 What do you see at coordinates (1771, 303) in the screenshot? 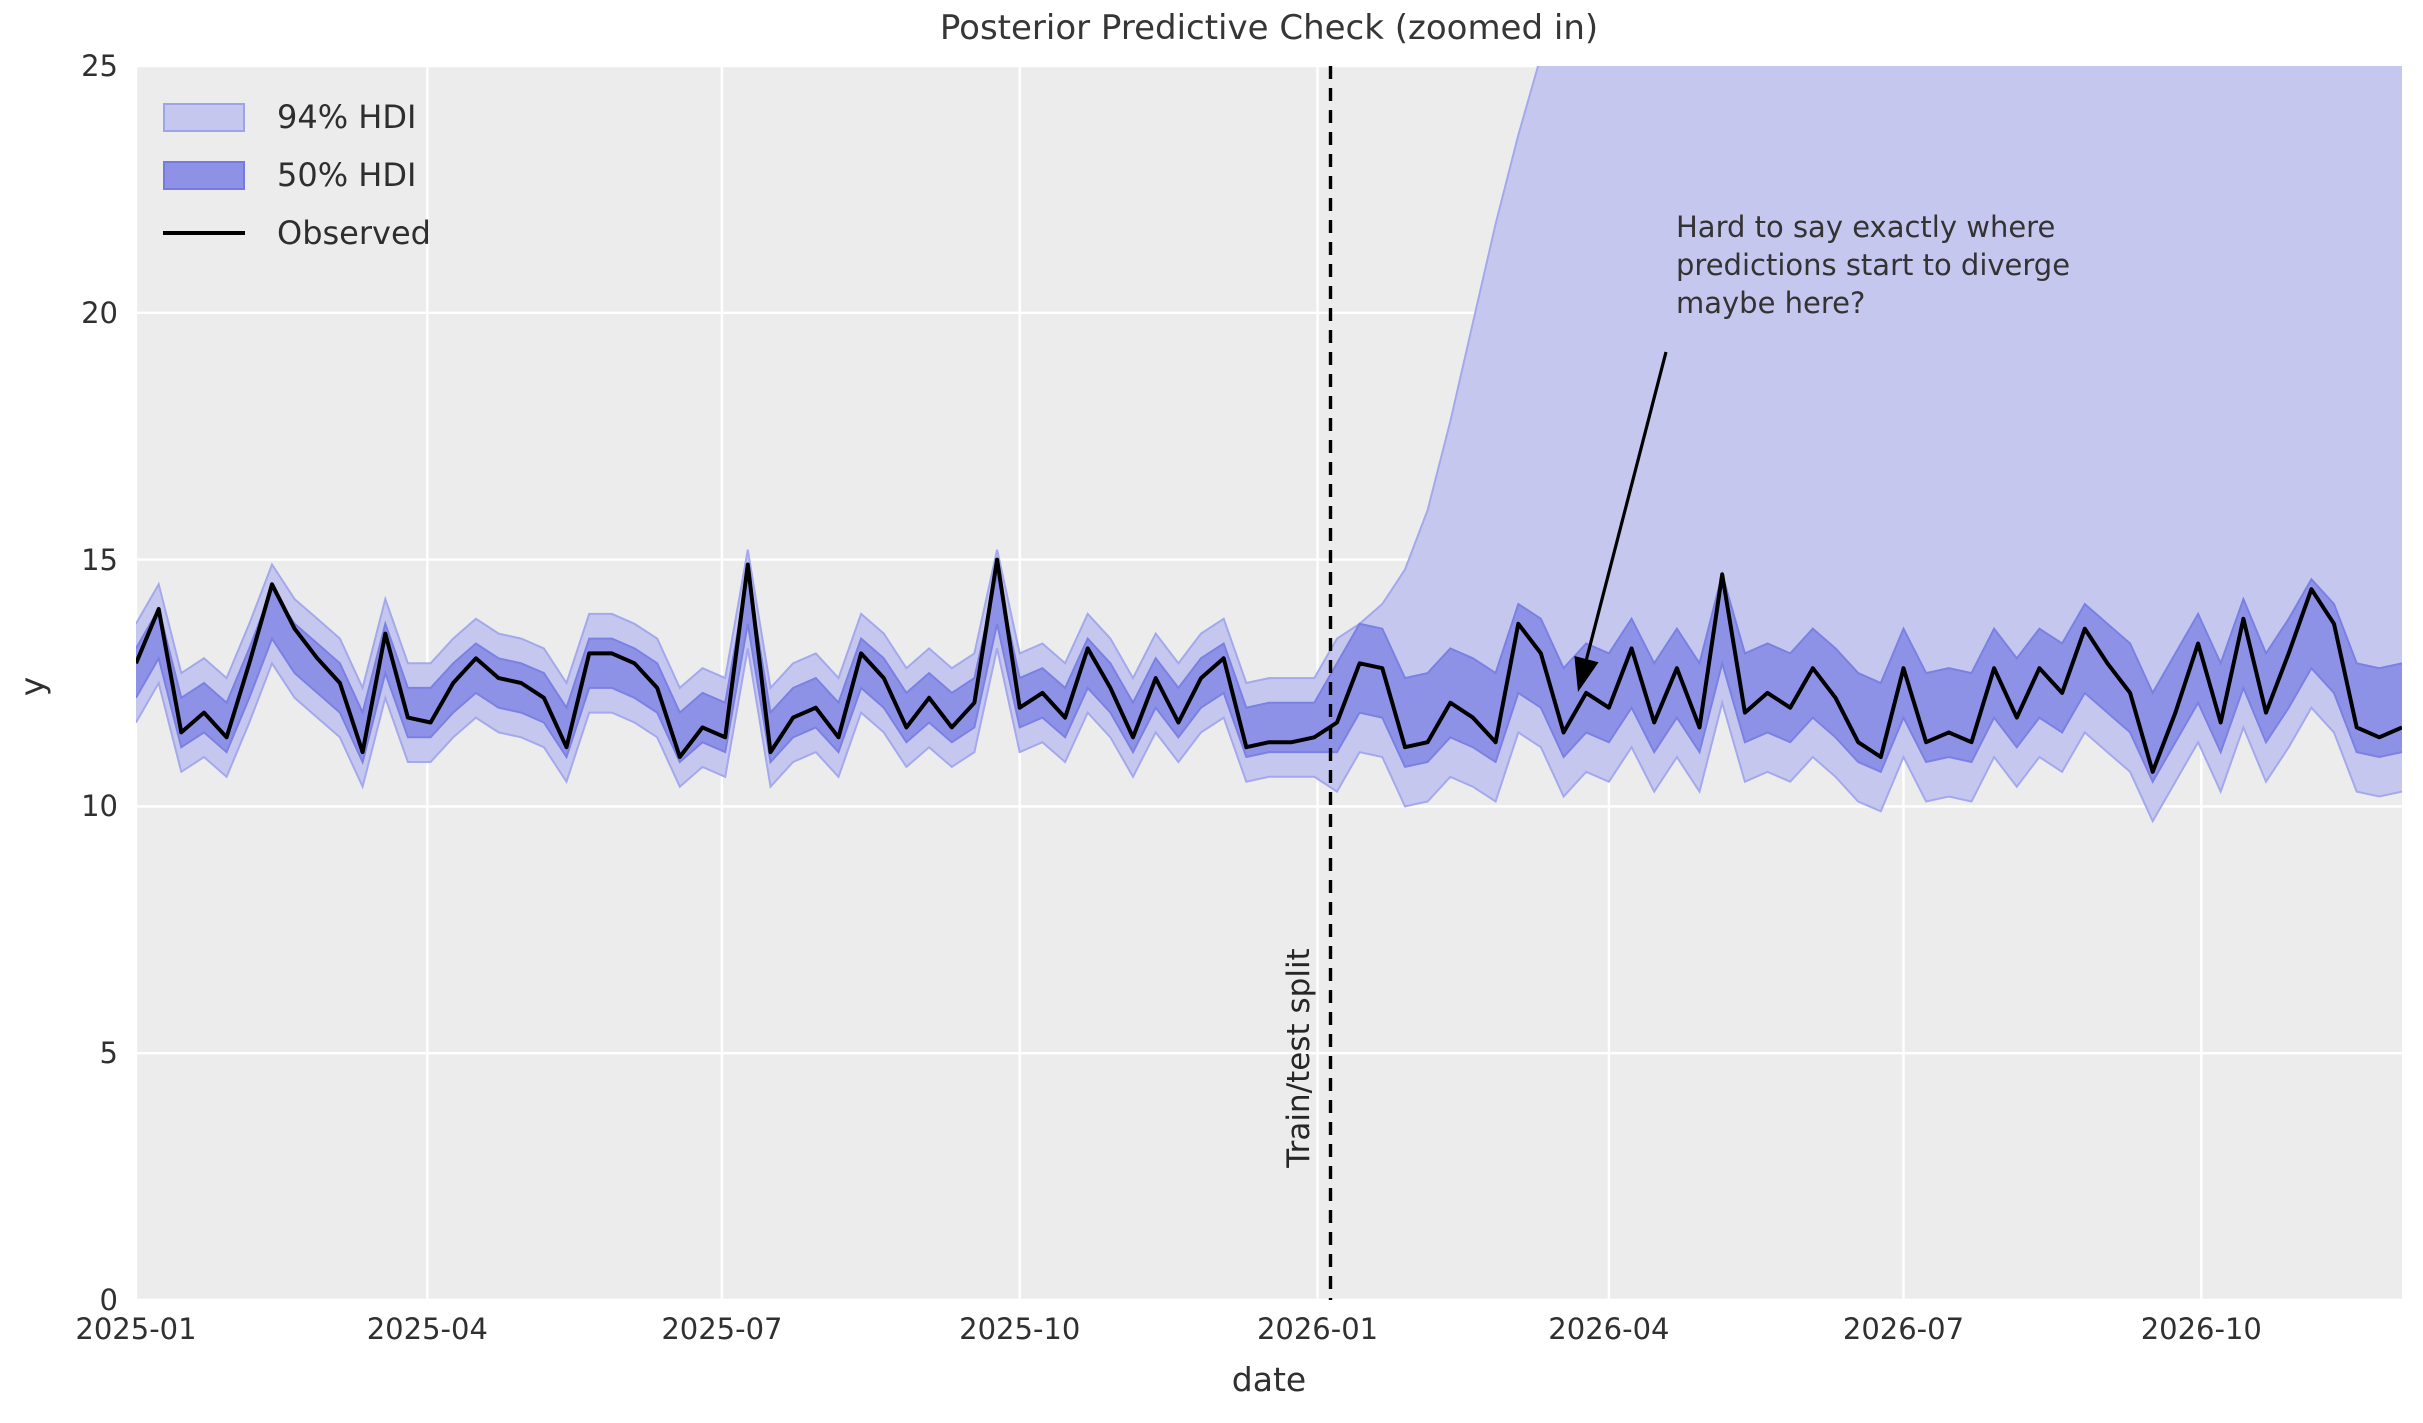
I see `annotation-line-3: maybe here?` at bounding box center [1771, 303].